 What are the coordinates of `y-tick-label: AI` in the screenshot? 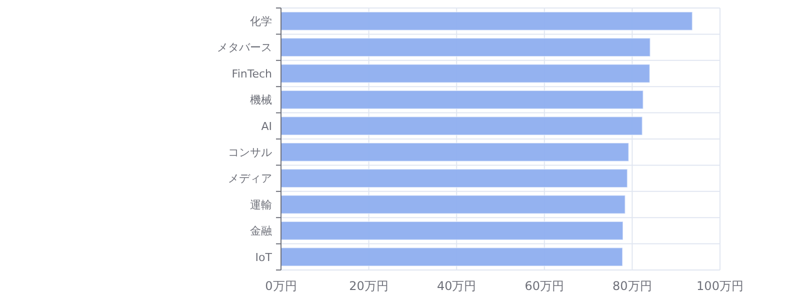 It's located at (266, 126).